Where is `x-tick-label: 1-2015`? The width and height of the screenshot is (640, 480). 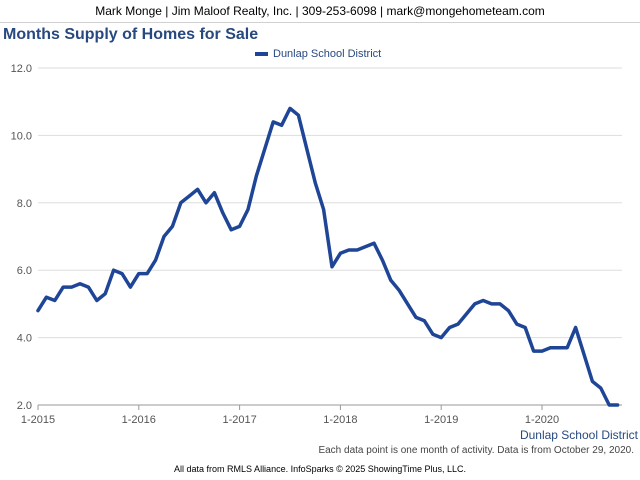 x-tick-label: 1-2015 is located at coordinates (38, 420).